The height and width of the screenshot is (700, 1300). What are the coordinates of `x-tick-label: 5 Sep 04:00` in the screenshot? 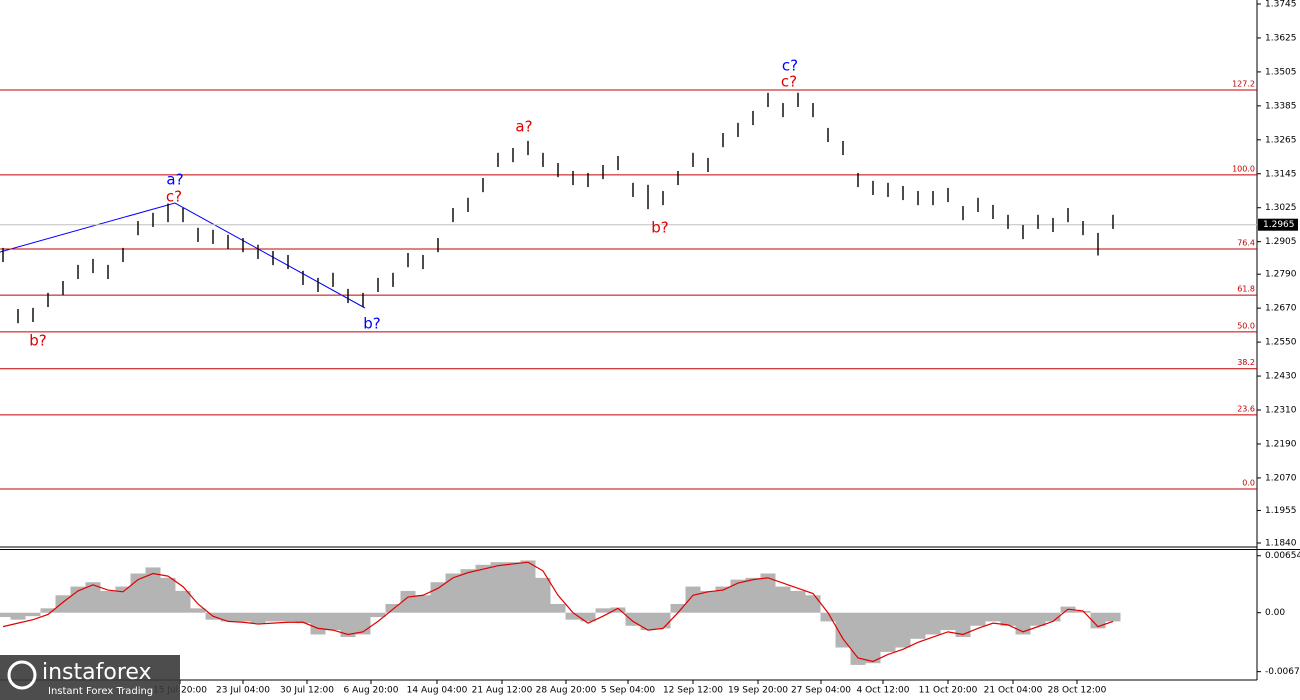 It's located at (628, 691).